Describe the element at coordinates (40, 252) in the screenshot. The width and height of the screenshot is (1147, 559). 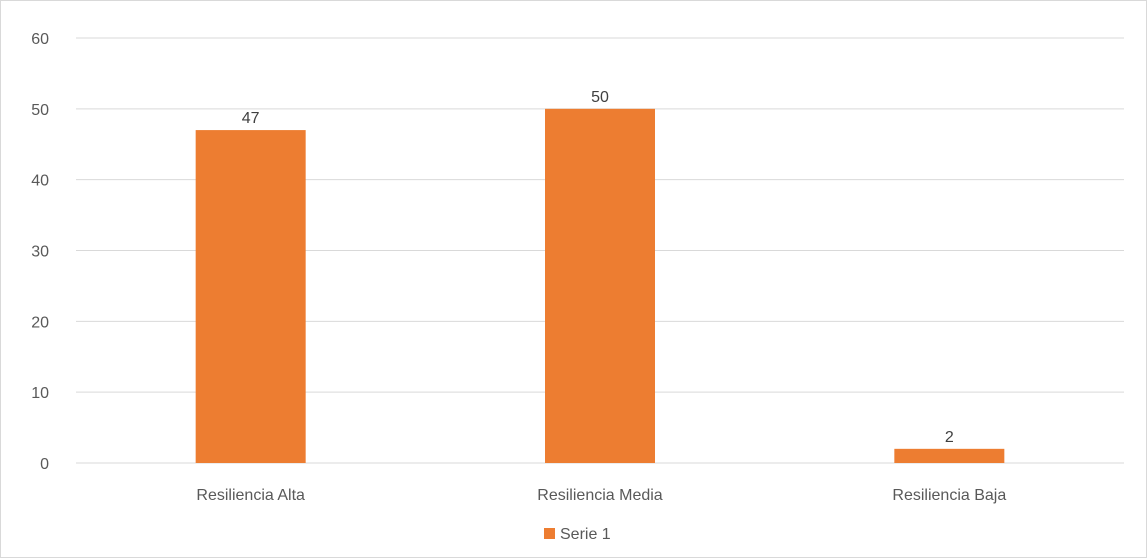
I see `y-tick-label: 30` at that location.